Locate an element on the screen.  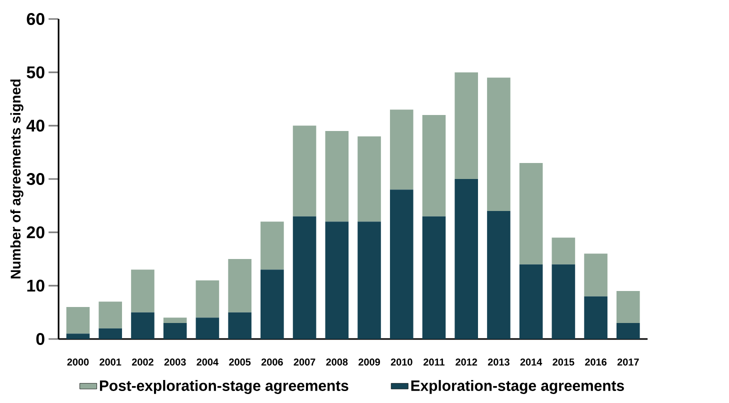
x-tick-label: 2016 is located at coordinates (596, 362).